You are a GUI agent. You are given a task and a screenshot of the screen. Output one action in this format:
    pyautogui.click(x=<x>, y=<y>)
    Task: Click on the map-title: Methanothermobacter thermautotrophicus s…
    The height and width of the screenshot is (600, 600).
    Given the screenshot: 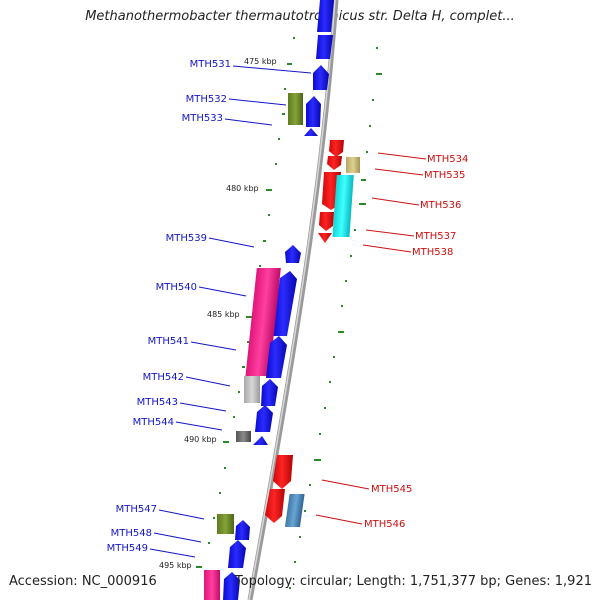 What is the action you would take?
    pyautogui.click(x=300, y=16)
    